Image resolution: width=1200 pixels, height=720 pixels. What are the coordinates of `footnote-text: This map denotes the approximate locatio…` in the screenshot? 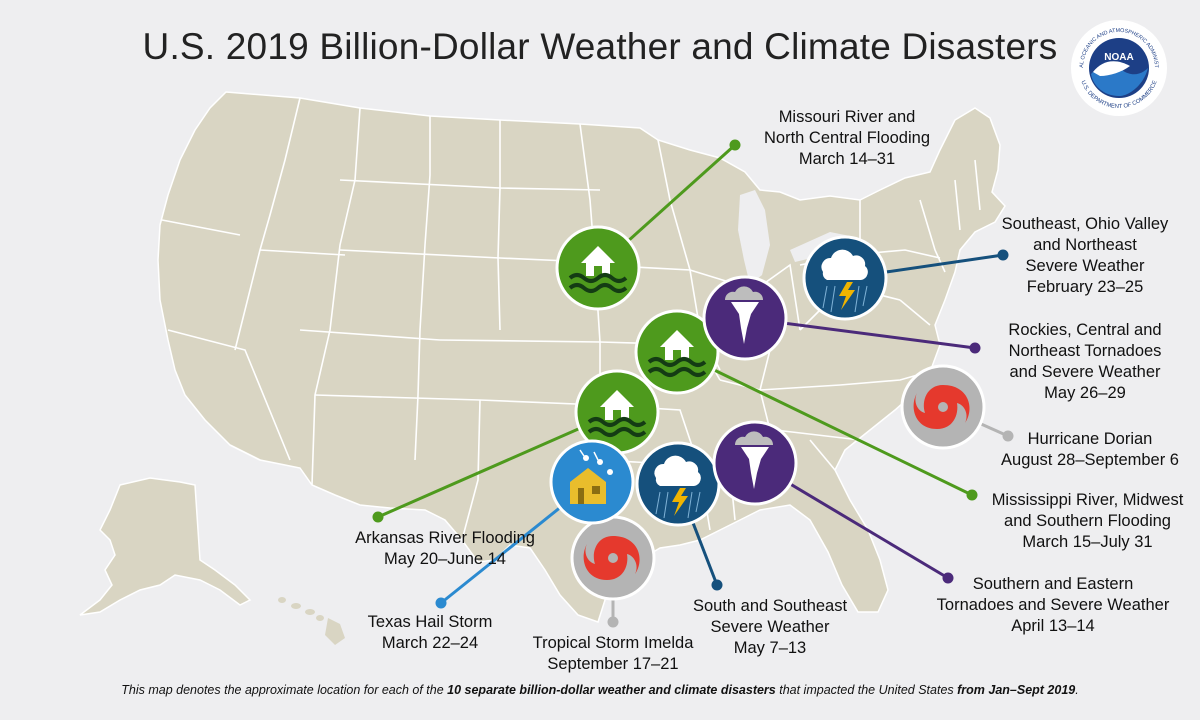 It's located at (284, 690).